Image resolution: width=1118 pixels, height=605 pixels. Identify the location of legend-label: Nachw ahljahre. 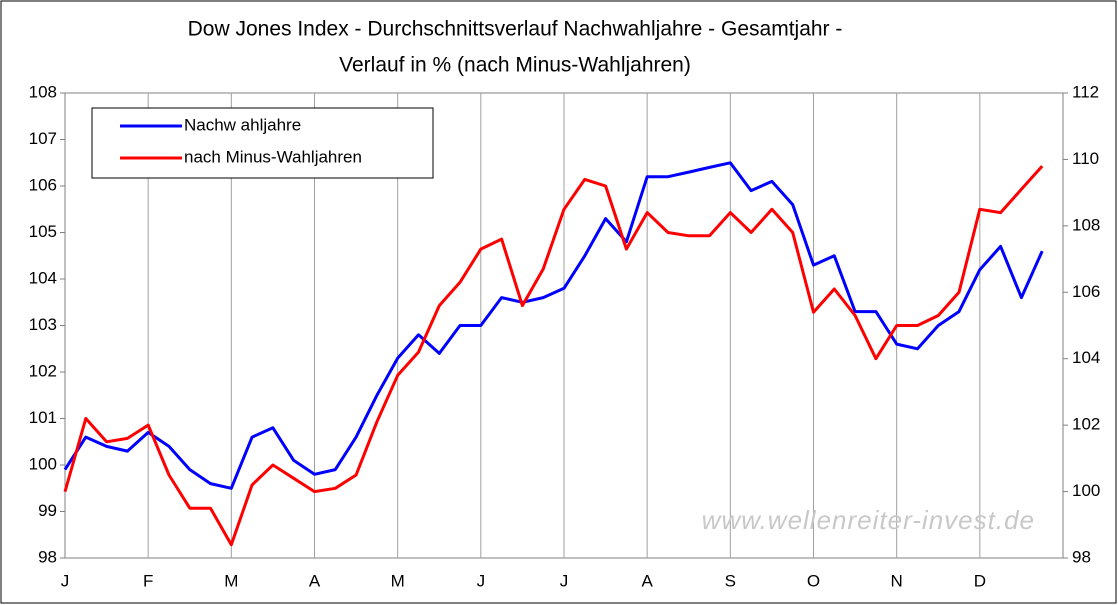
(242, 124).